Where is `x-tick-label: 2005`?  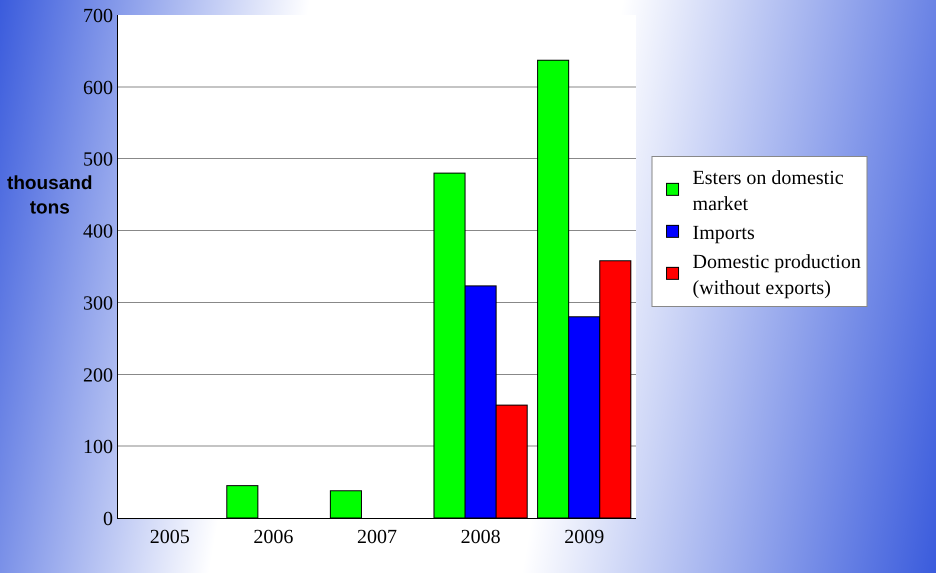 x-tick-label: 2005 is located at coordinates (170, 537).